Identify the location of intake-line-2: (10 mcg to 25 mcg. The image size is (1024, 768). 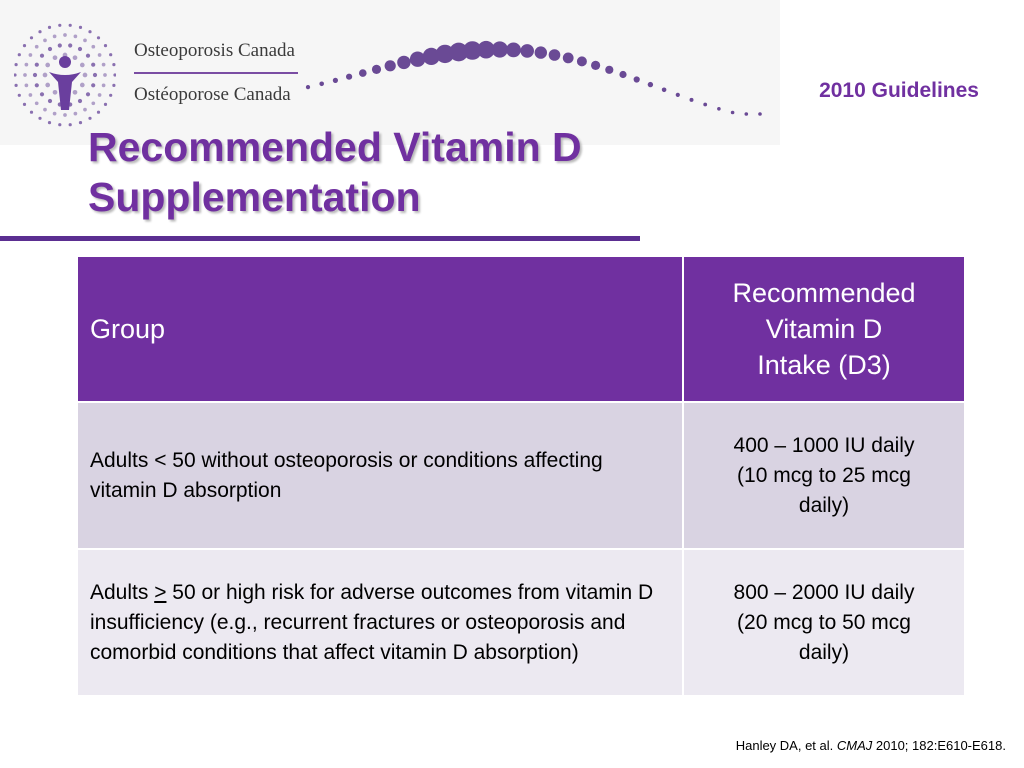
(824, 475).